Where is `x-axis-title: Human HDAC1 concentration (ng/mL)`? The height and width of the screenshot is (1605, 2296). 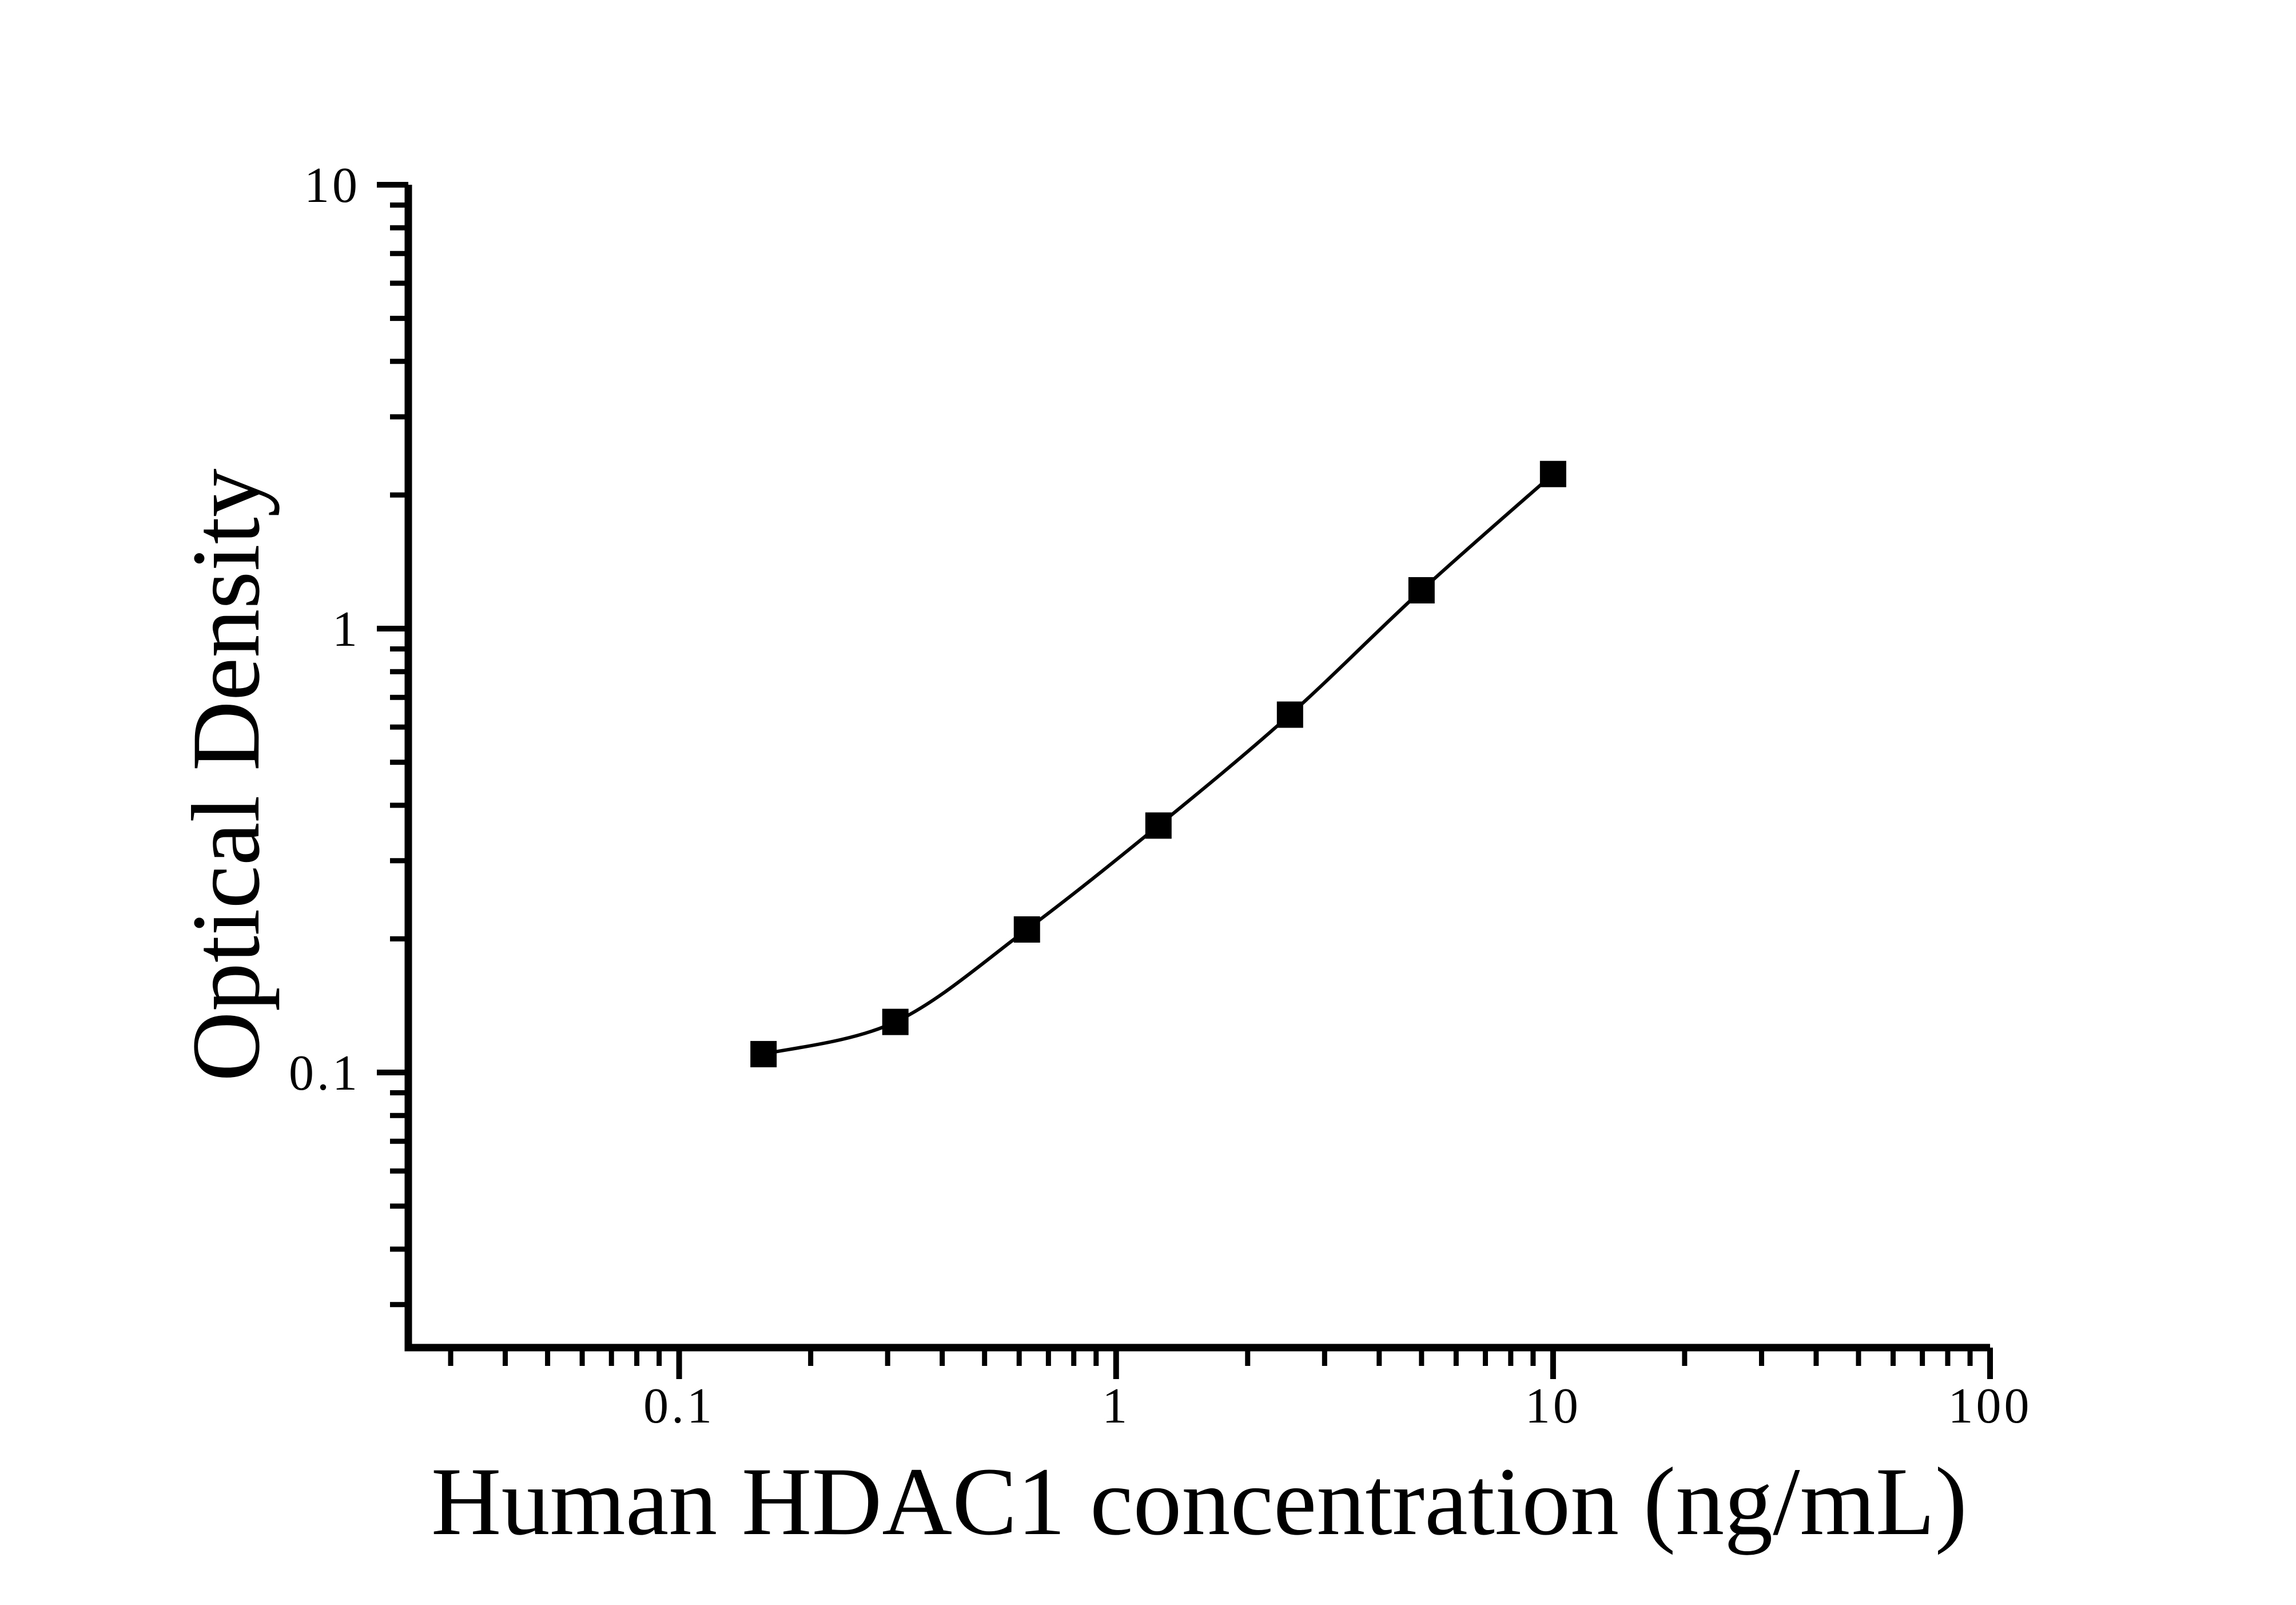
x-axis-title: Human HDAC1 concentration (ng/mL) is located at coordinates (1199, 1501).